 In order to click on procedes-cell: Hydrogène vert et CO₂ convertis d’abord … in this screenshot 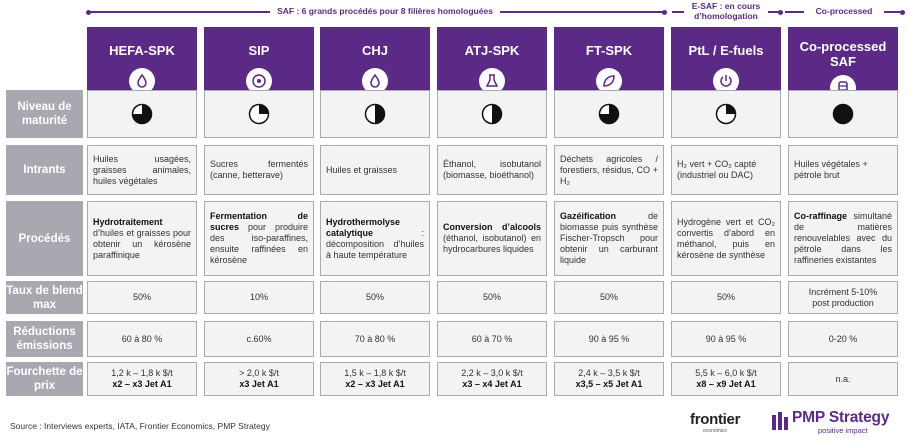, I will do `click(726, 238)`.